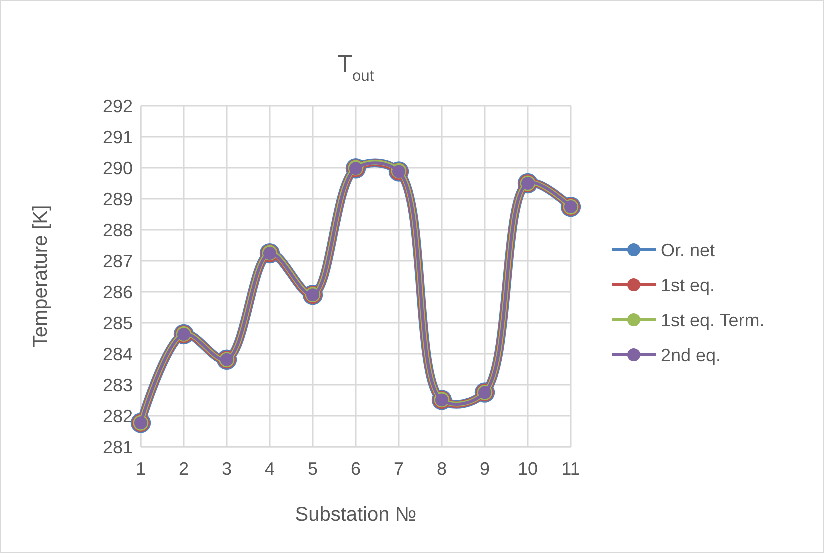 The height and width of the screenshot is (553, 824). I want to click on y-tick-label: 288, so click(117, 230).